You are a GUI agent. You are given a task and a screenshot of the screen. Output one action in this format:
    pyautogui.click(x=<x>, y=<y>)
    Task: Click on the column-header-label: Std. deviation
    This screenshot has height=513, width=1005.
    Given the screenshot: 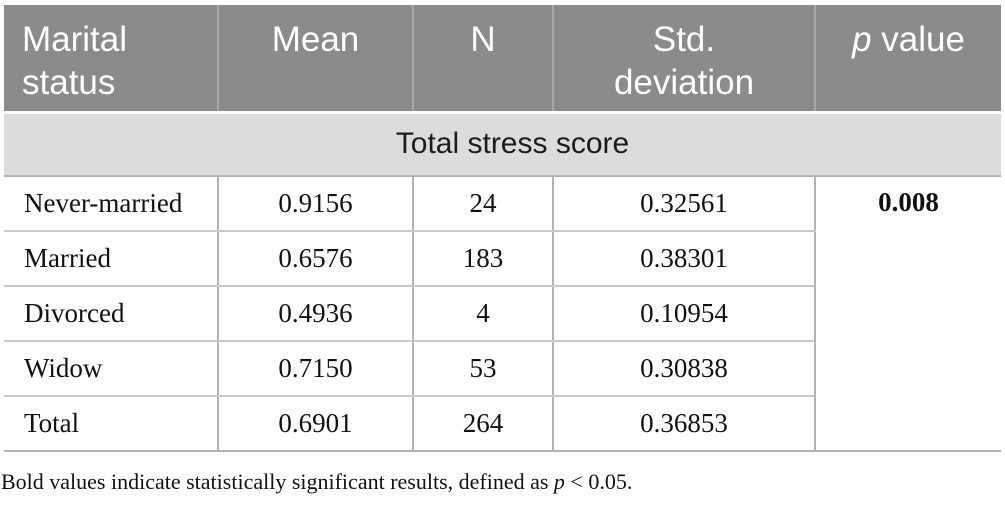 What is the action you would take?
    pyautogui.click(x=684, y=61)
    